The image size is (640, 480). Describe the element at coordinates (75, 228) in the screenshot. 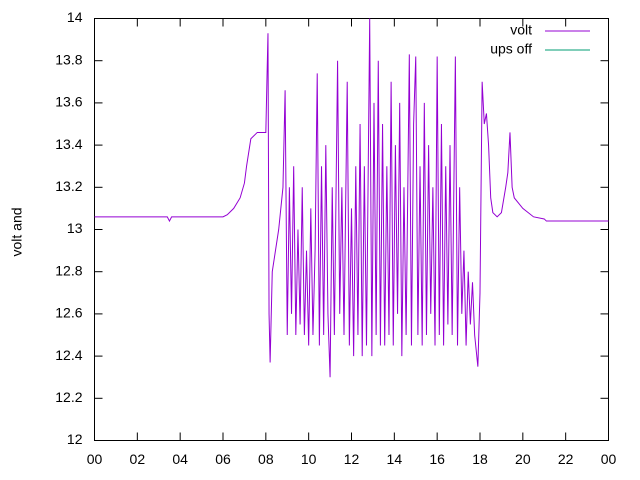

I see `y-tick-label: 13` at that location.